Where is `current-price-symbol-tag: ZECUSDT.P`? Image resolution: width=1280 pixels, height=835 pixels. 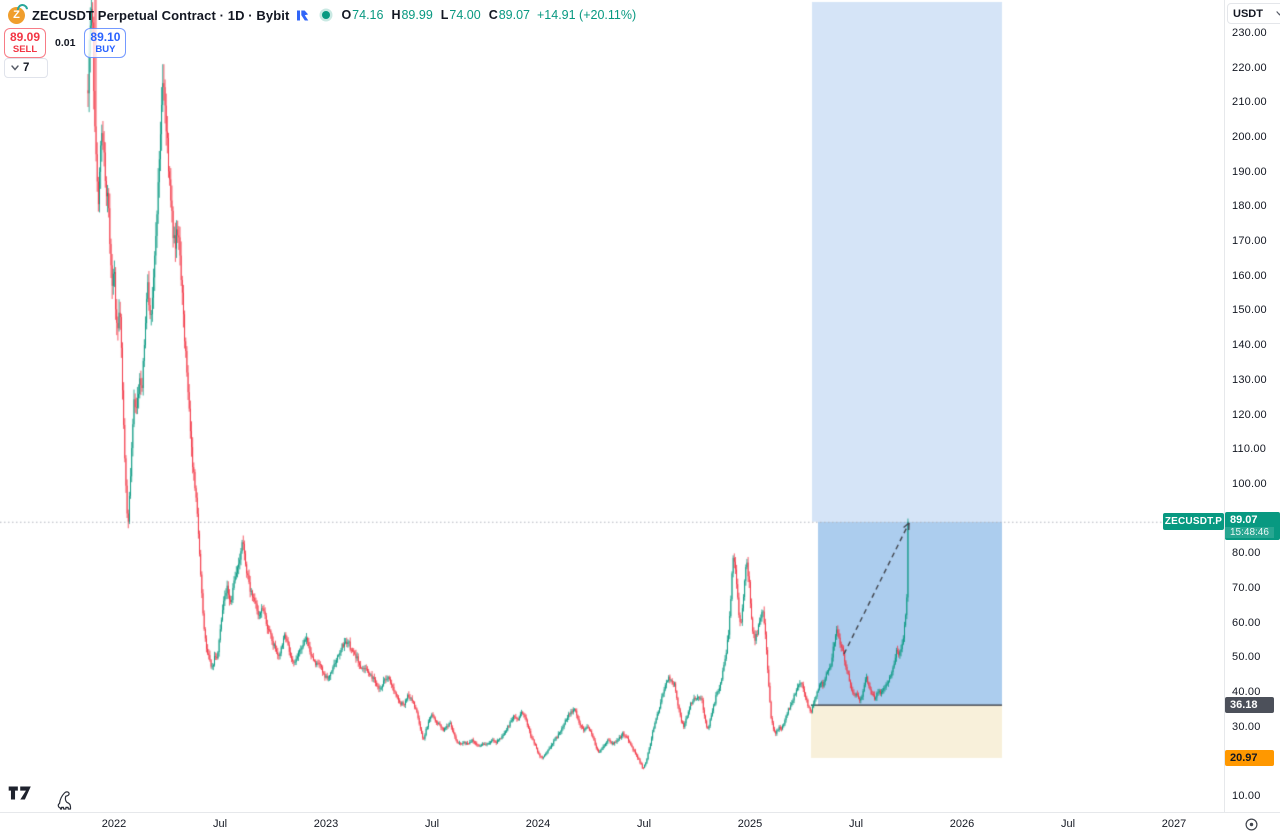 current-price-symbol-tag: ZECUSDT.P is located at coordinates (1193, 522).